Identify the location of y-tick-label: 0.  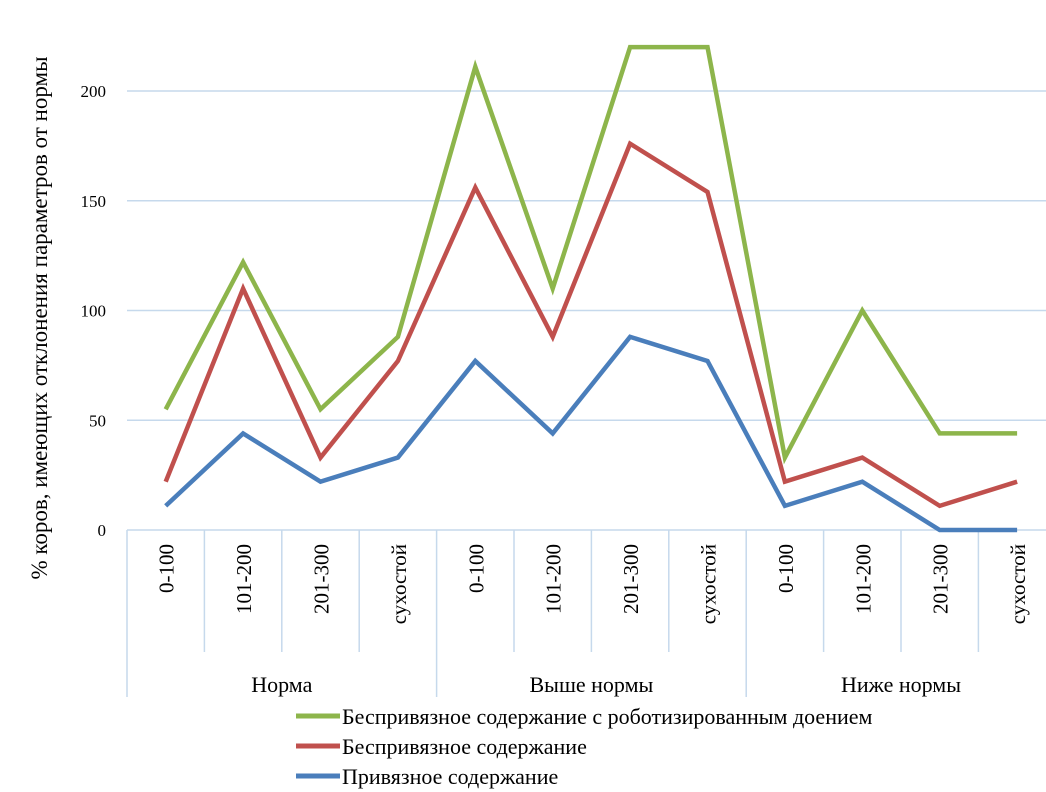
(102, 530).